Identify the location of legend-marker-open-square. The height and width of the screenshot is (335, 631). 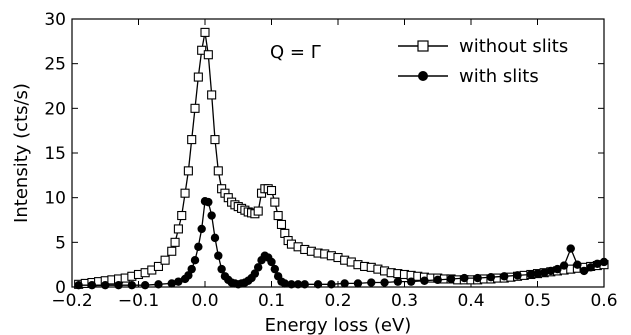
(423, 46).